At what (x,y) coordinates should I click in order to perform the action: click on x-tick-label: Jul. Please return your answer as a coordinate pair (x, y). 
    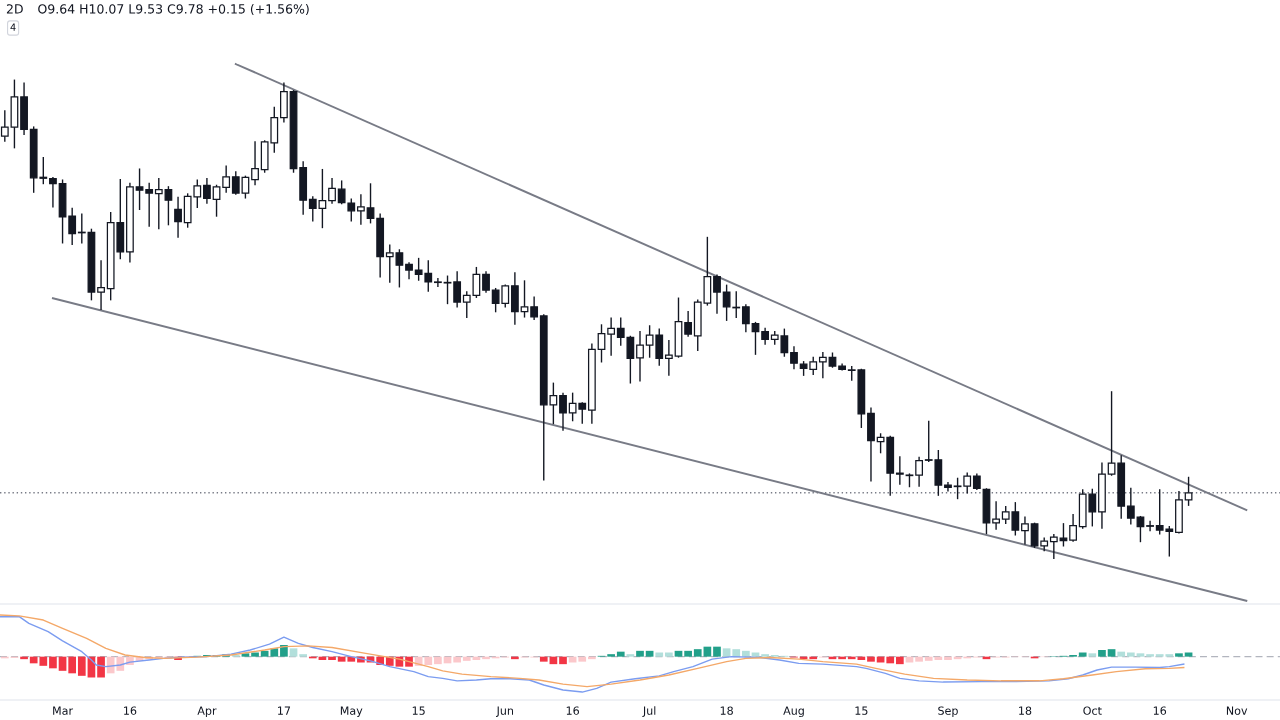
    Looking at the image, I should click on (649, 711).